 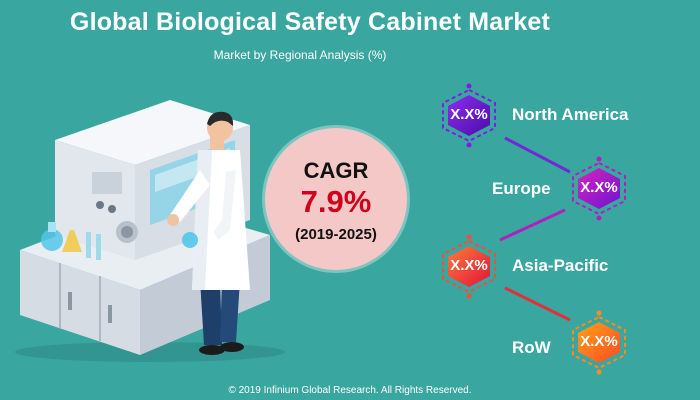 I want to click on lab-glassware, so click(x=71, y=241).